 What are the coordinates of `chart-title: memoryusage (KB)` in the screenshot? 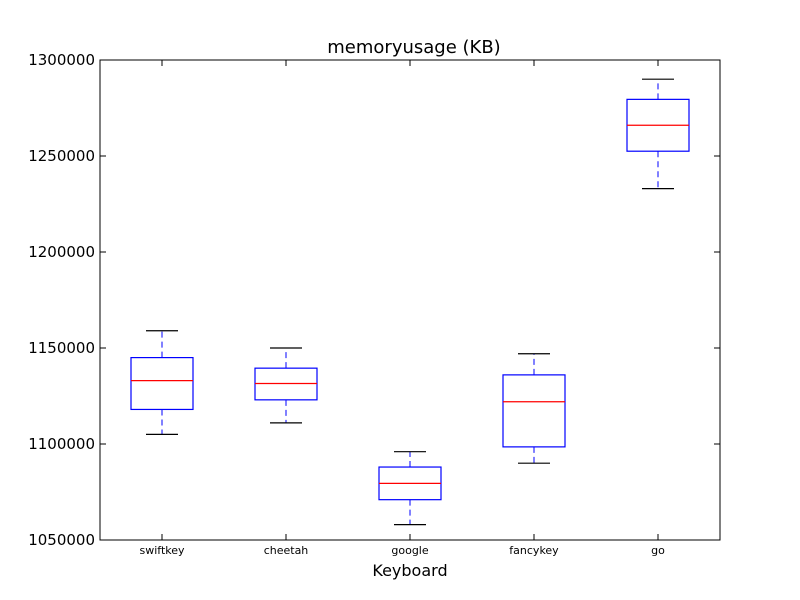 It's located at (413, 47).